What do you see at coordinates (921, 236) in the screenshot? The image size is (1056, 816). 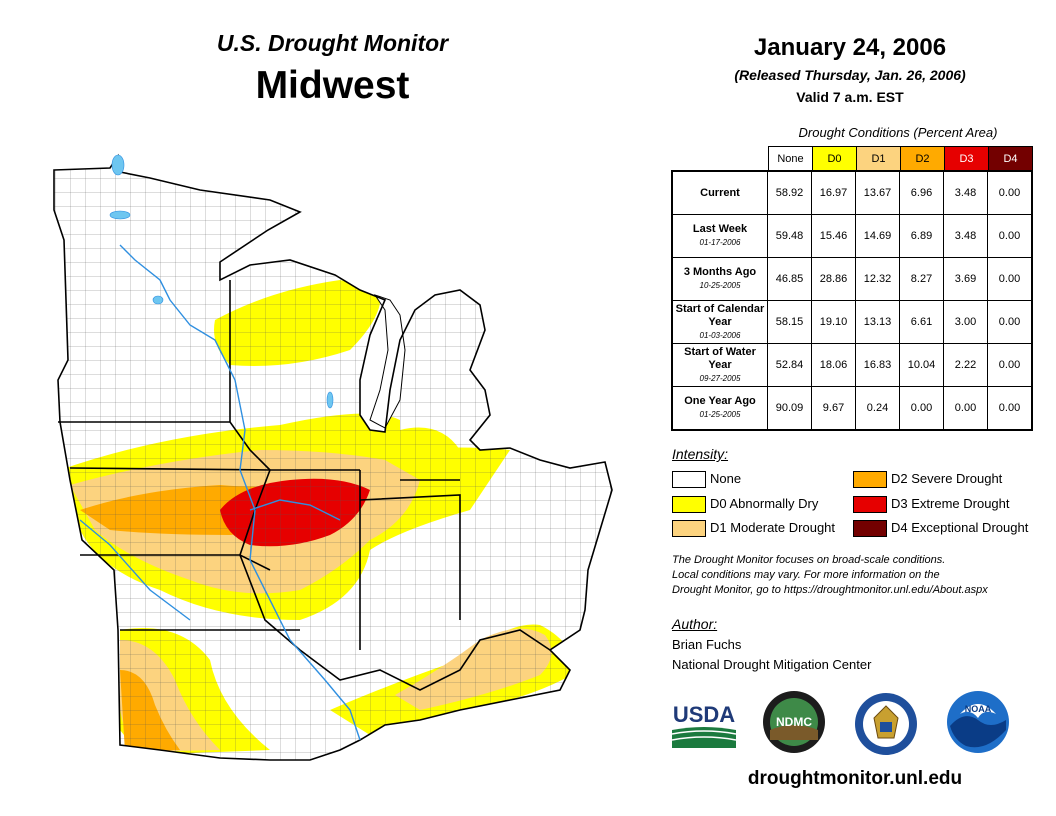 I see `stats-cell: 6.89` at bounding box center [921, 236].